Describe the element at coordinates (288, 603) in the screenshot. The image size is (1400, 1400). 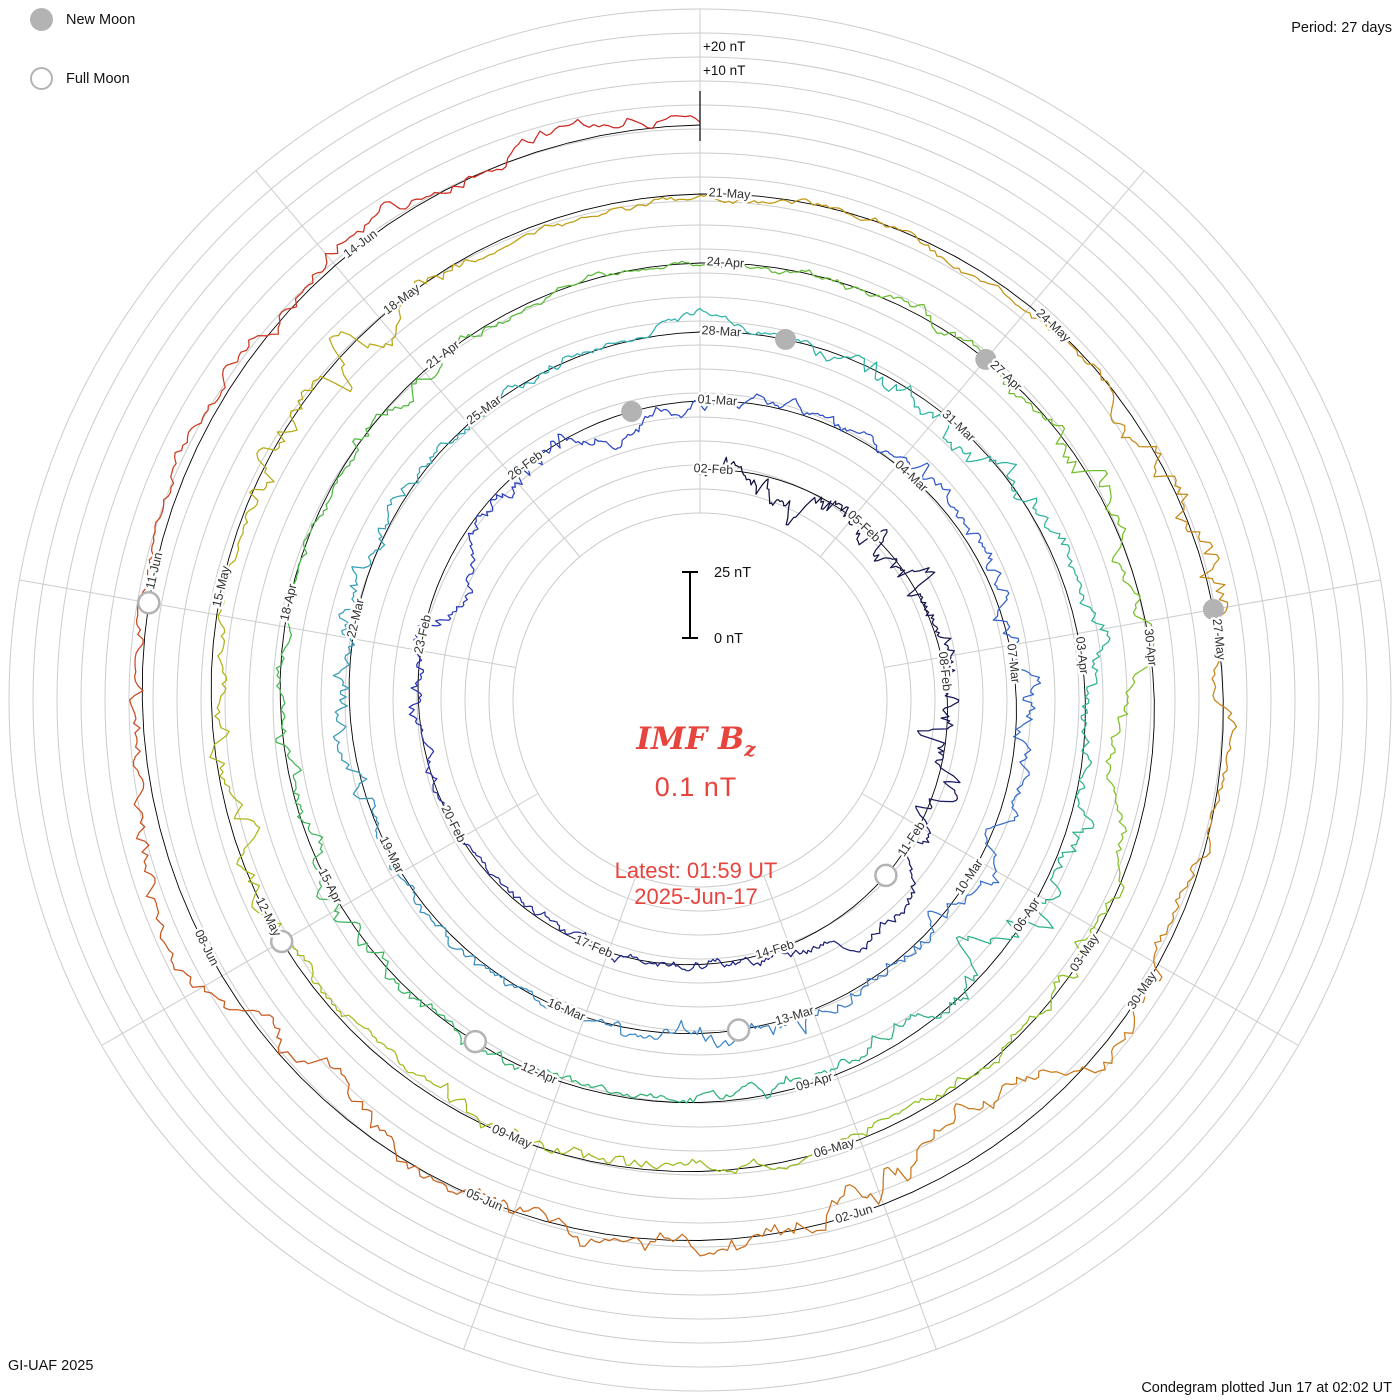
I see `date-label: 18-Apr` at that location.